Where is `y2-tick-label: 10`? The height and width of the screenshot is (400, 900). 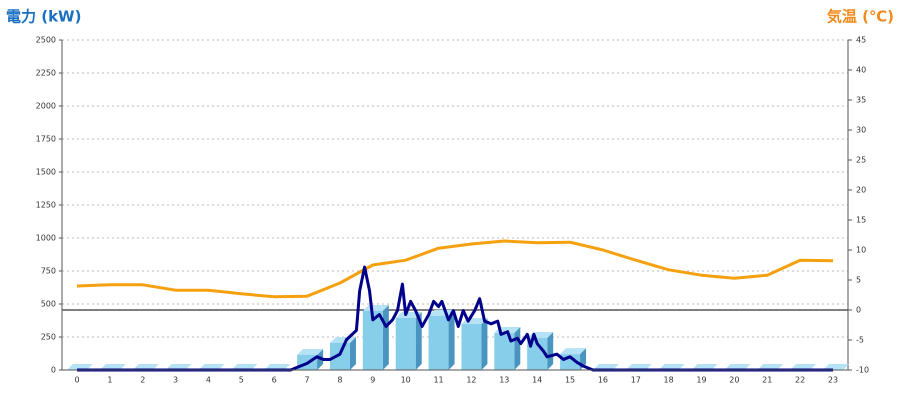 y2-tick-label: 10 is located at coordinates (861, 250).